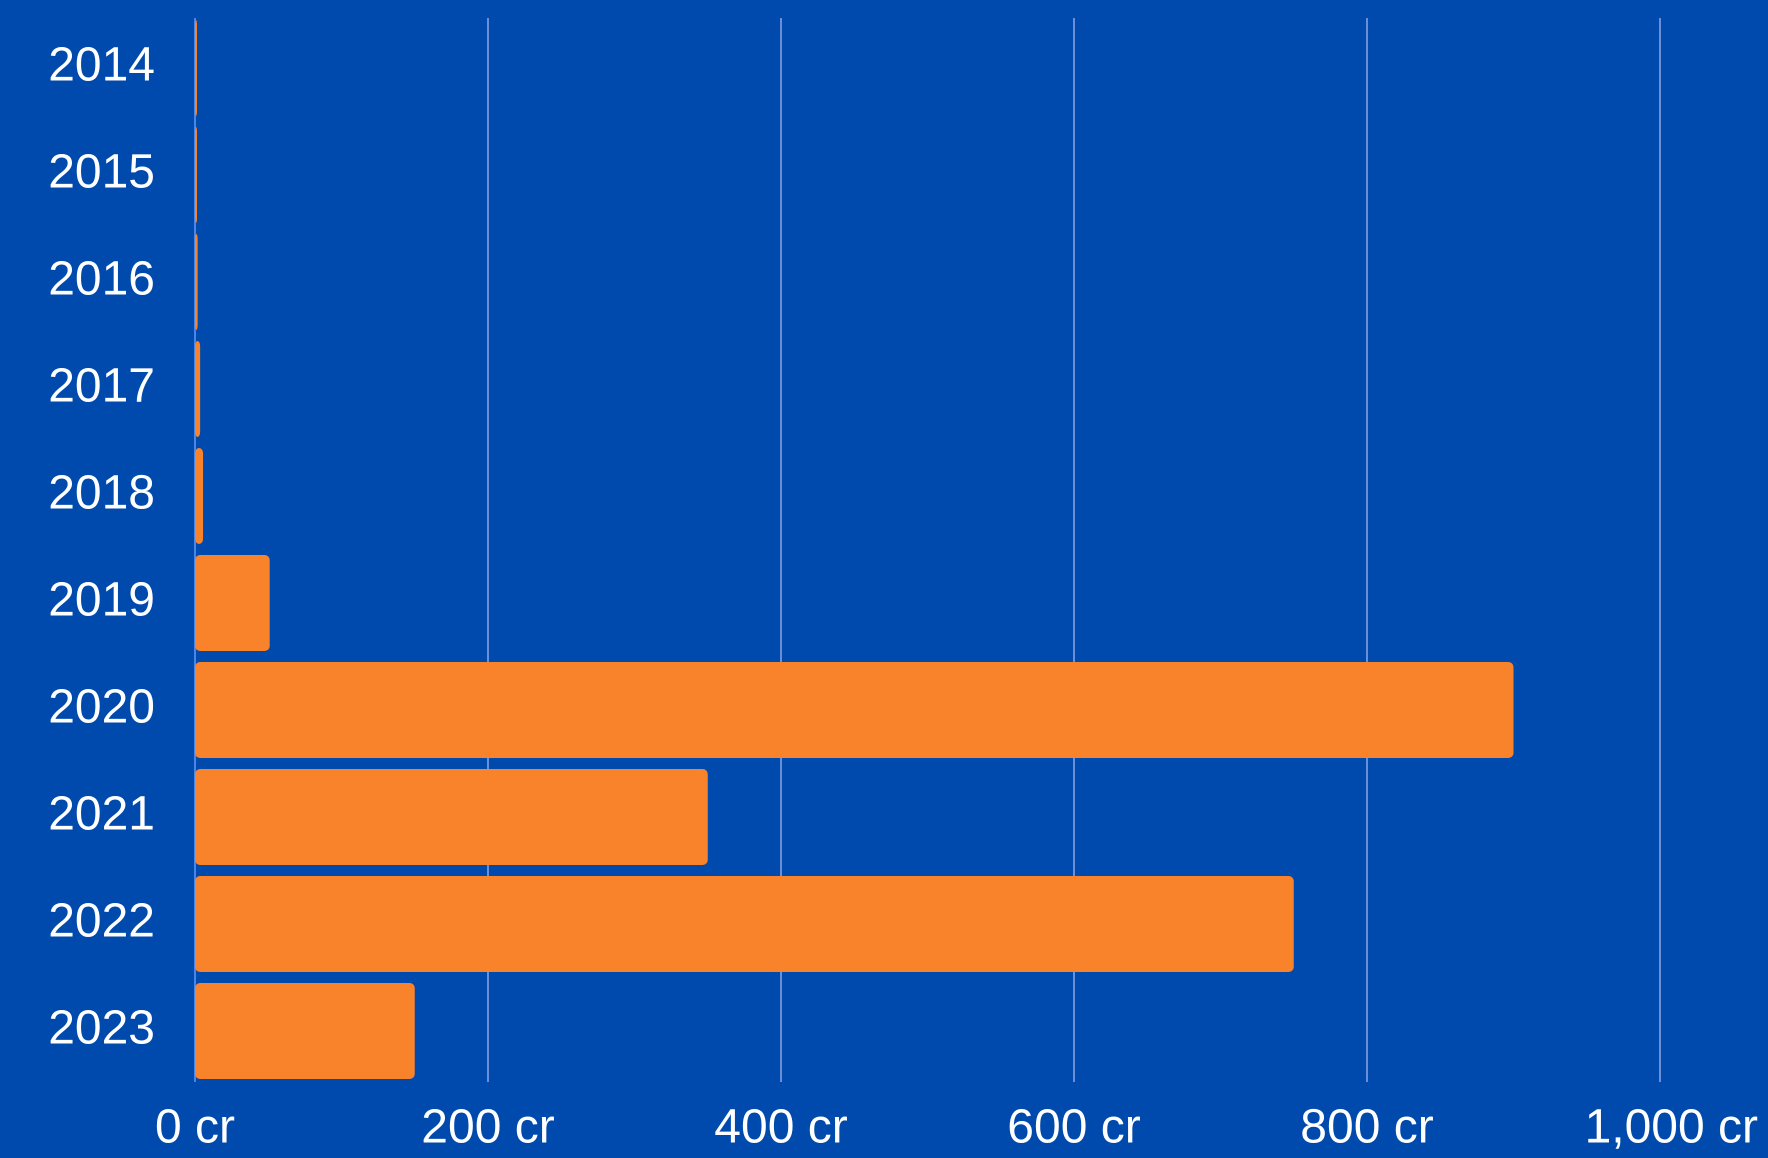 The width and height of the screenshot is (1768, 1158). Describe the element at coordinates (487, 1127) in the screenshot. I see `x-tick-label-200: 200 cr` at that location.